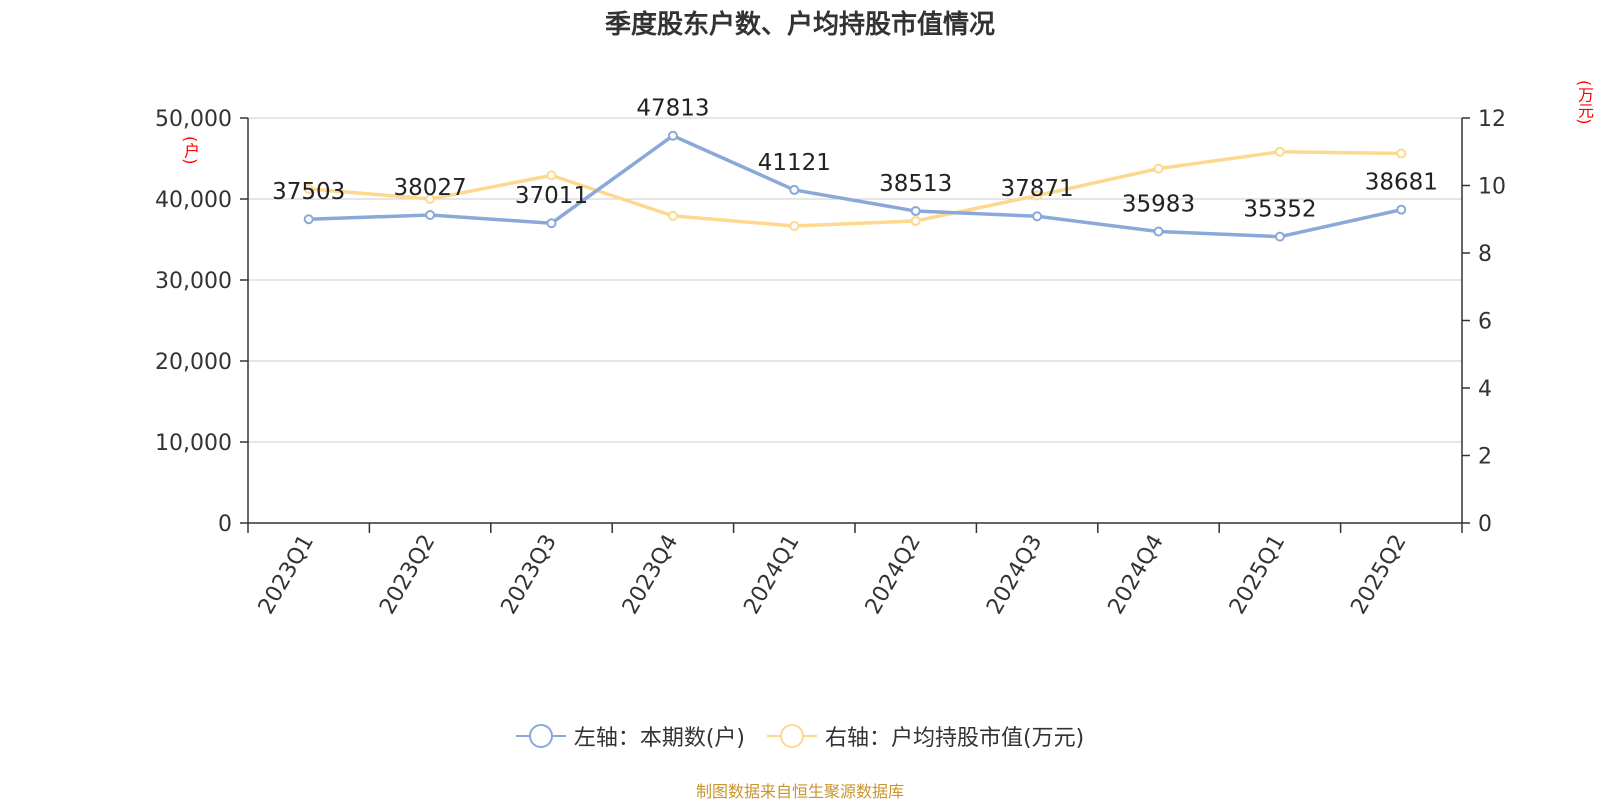 Image resolution: width=1600 pixels, height=802 pixels. What do you see at coordinates (799, 791) in the screenshot?
I see `data-source-note: 制图数据来自恒生聚源数据库` at bounding box center [799, 791].